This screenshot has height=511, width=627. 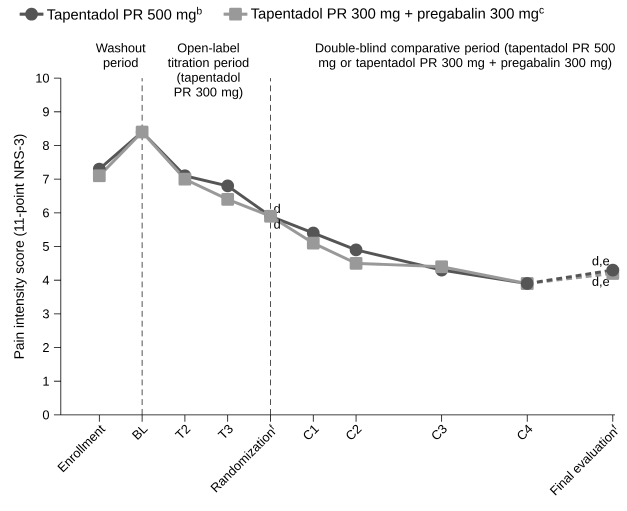 What do you see at coordinates (20, 246) in the screenshot?
I see `y-axis-title: Pain intensity score (11-point NRS-3)` at bounding box center [20, 246].